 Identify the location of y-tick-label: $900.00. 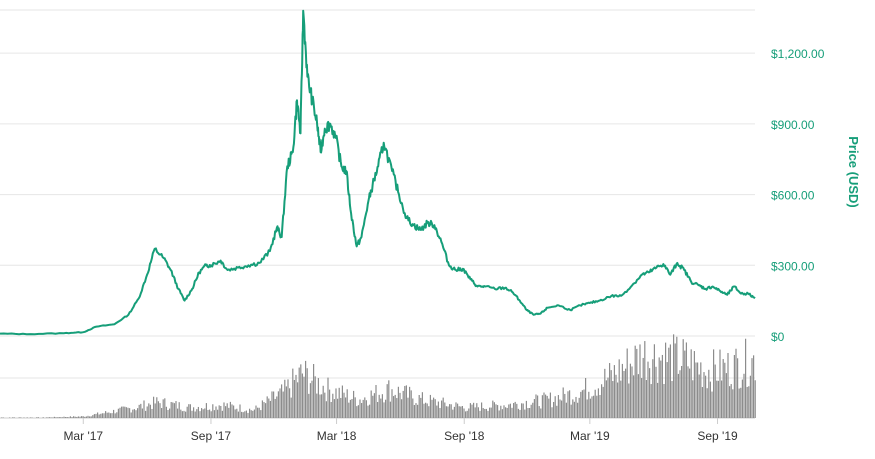
(793, 125).